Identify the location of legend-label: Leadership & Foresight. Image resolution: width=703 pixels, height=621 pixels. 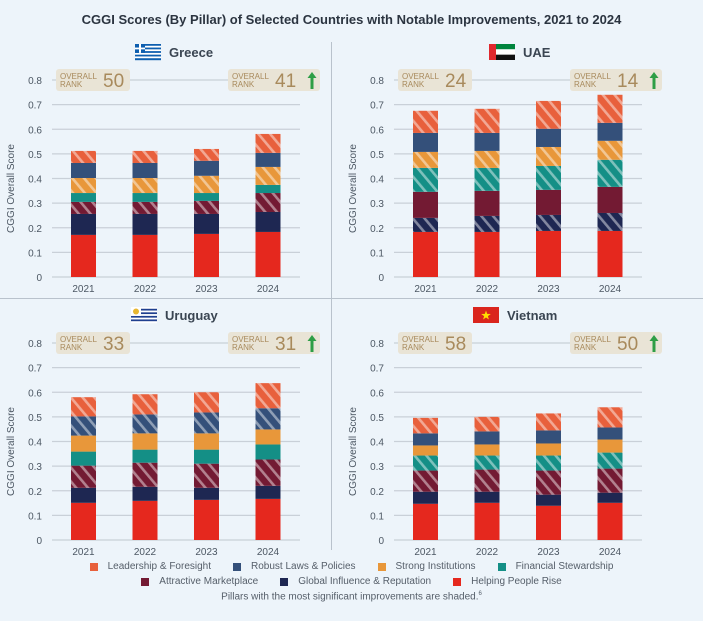
(159, 566).